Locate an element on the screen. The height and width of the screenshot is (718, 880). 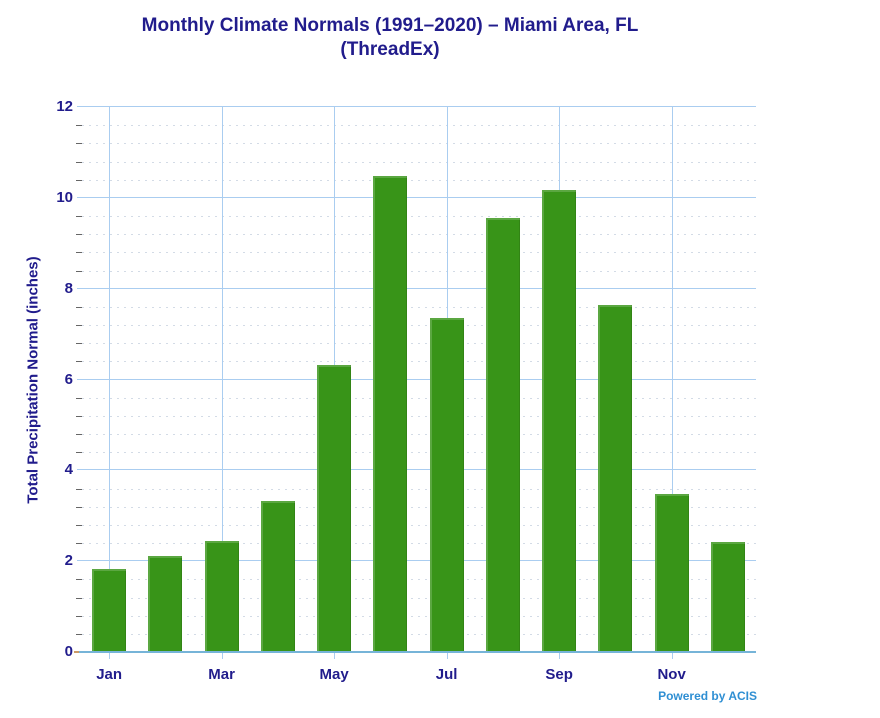
bar-mar is located at coordinates (221, 596).